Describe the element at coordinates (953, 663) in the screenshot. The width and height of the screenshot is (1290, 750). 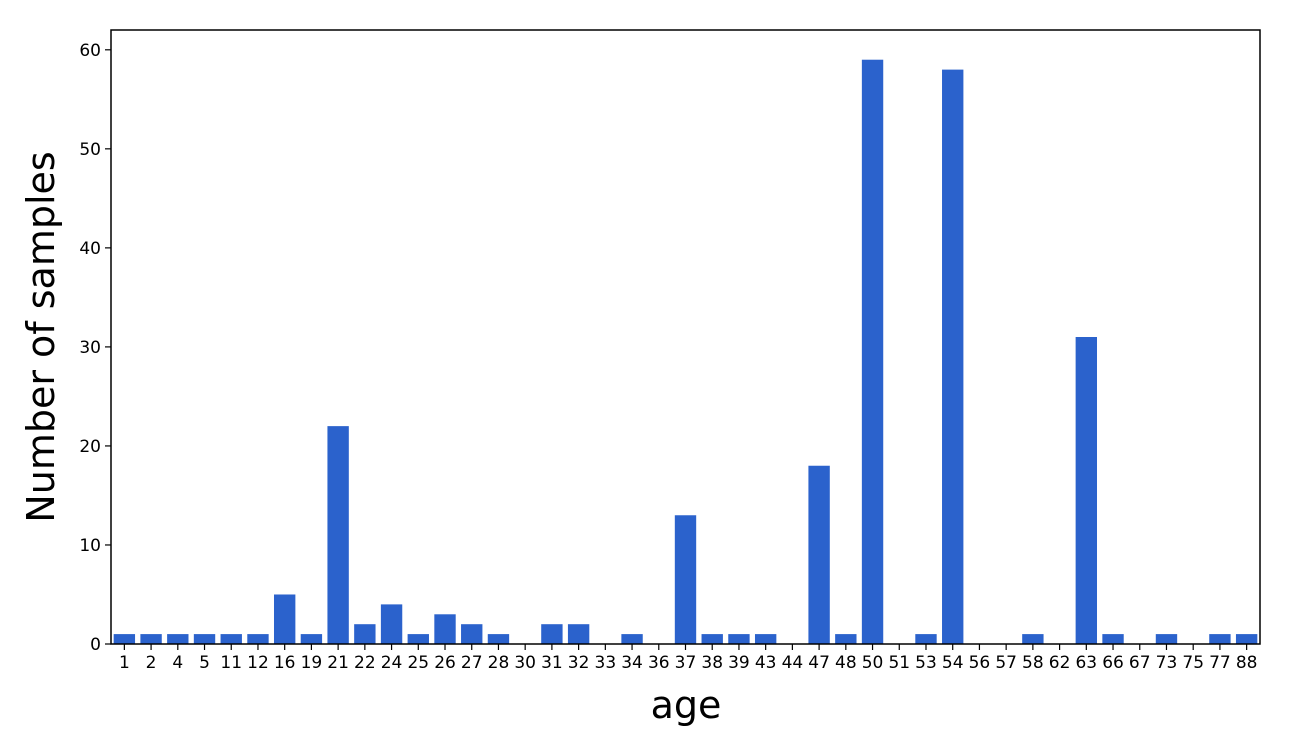
I see `x-tick-label: 54` at that location.